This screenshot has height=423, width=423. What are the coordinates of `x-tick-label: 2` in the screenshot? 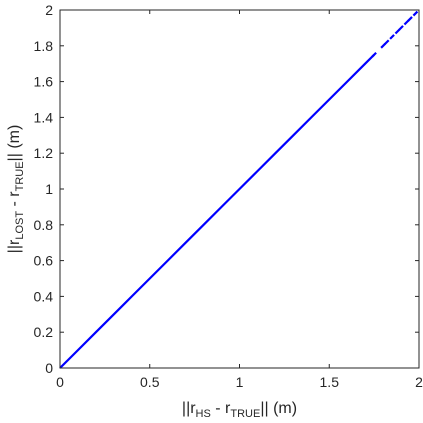 It's located at (419, 382).